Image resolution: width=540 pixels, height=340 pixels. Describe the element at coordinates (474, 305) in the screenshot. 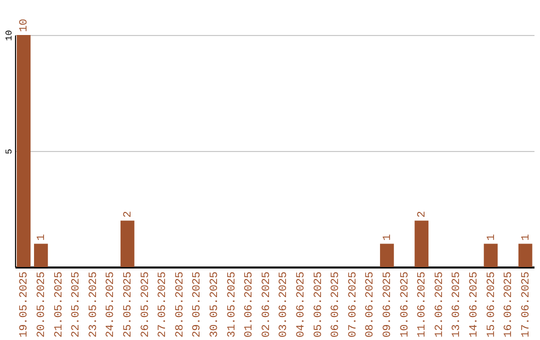

I see `x-tick-label: 14.06.2025` at that location.